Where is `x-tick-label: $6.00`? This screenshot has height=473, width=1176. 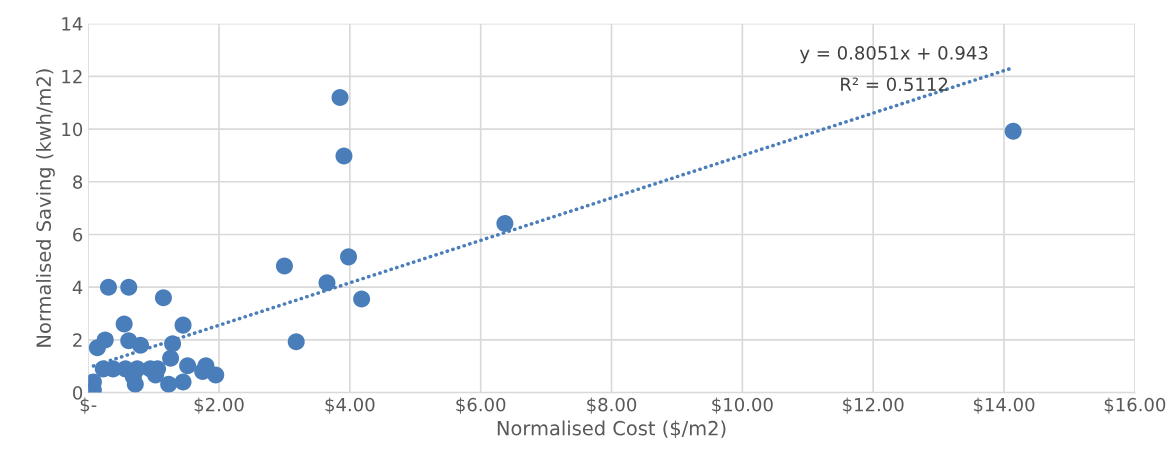 x-tick-label: $6.00 is located at coordinates (481, 405).